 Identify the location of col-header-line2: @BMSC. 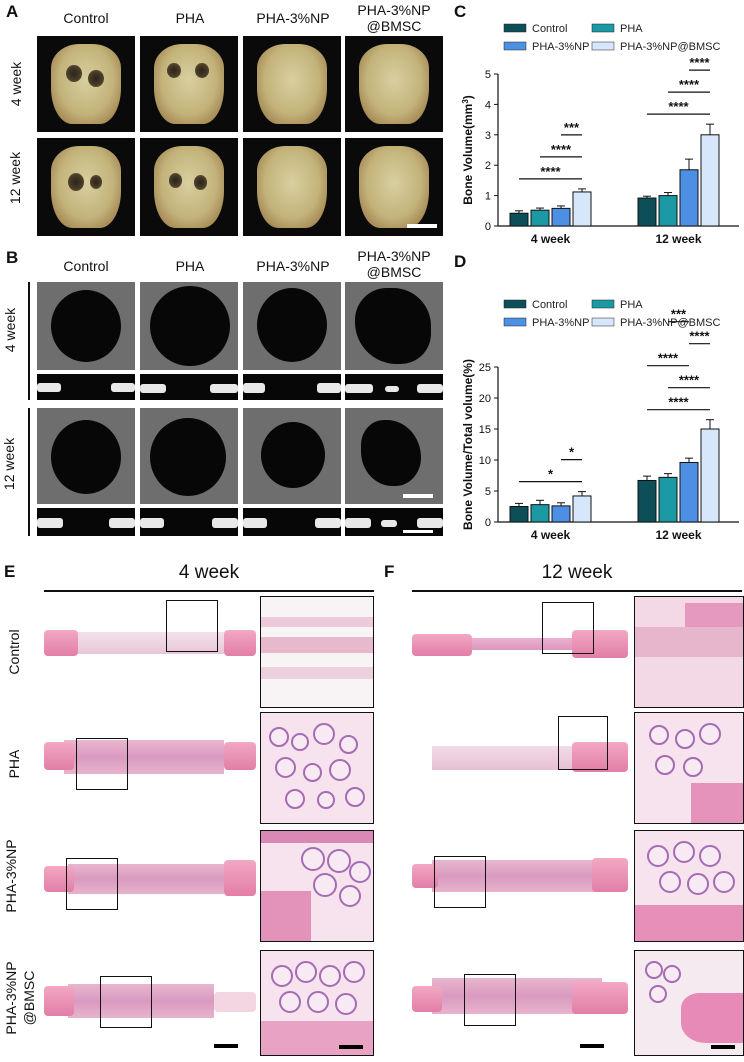
(394, 26).